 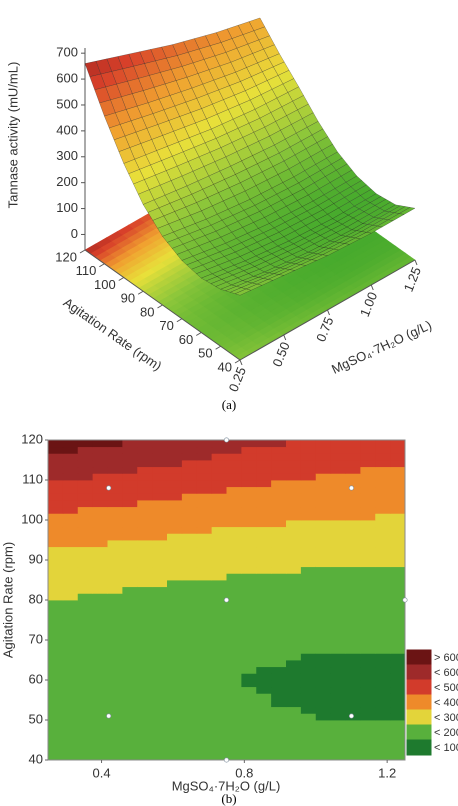 I want to click on legend-swatch, so click(x=419, y=702).